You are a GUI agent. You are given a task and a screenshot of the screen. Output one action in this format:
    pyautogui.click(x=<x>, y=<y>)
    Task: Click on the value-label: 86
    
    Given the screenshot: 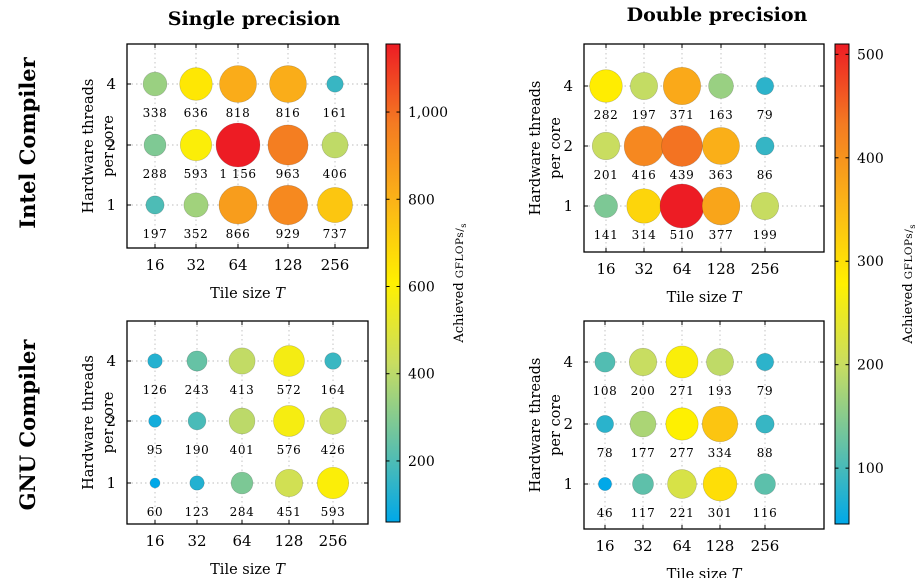 What is the action you would take?
    pyautogui.click(x=765, y=175)
    